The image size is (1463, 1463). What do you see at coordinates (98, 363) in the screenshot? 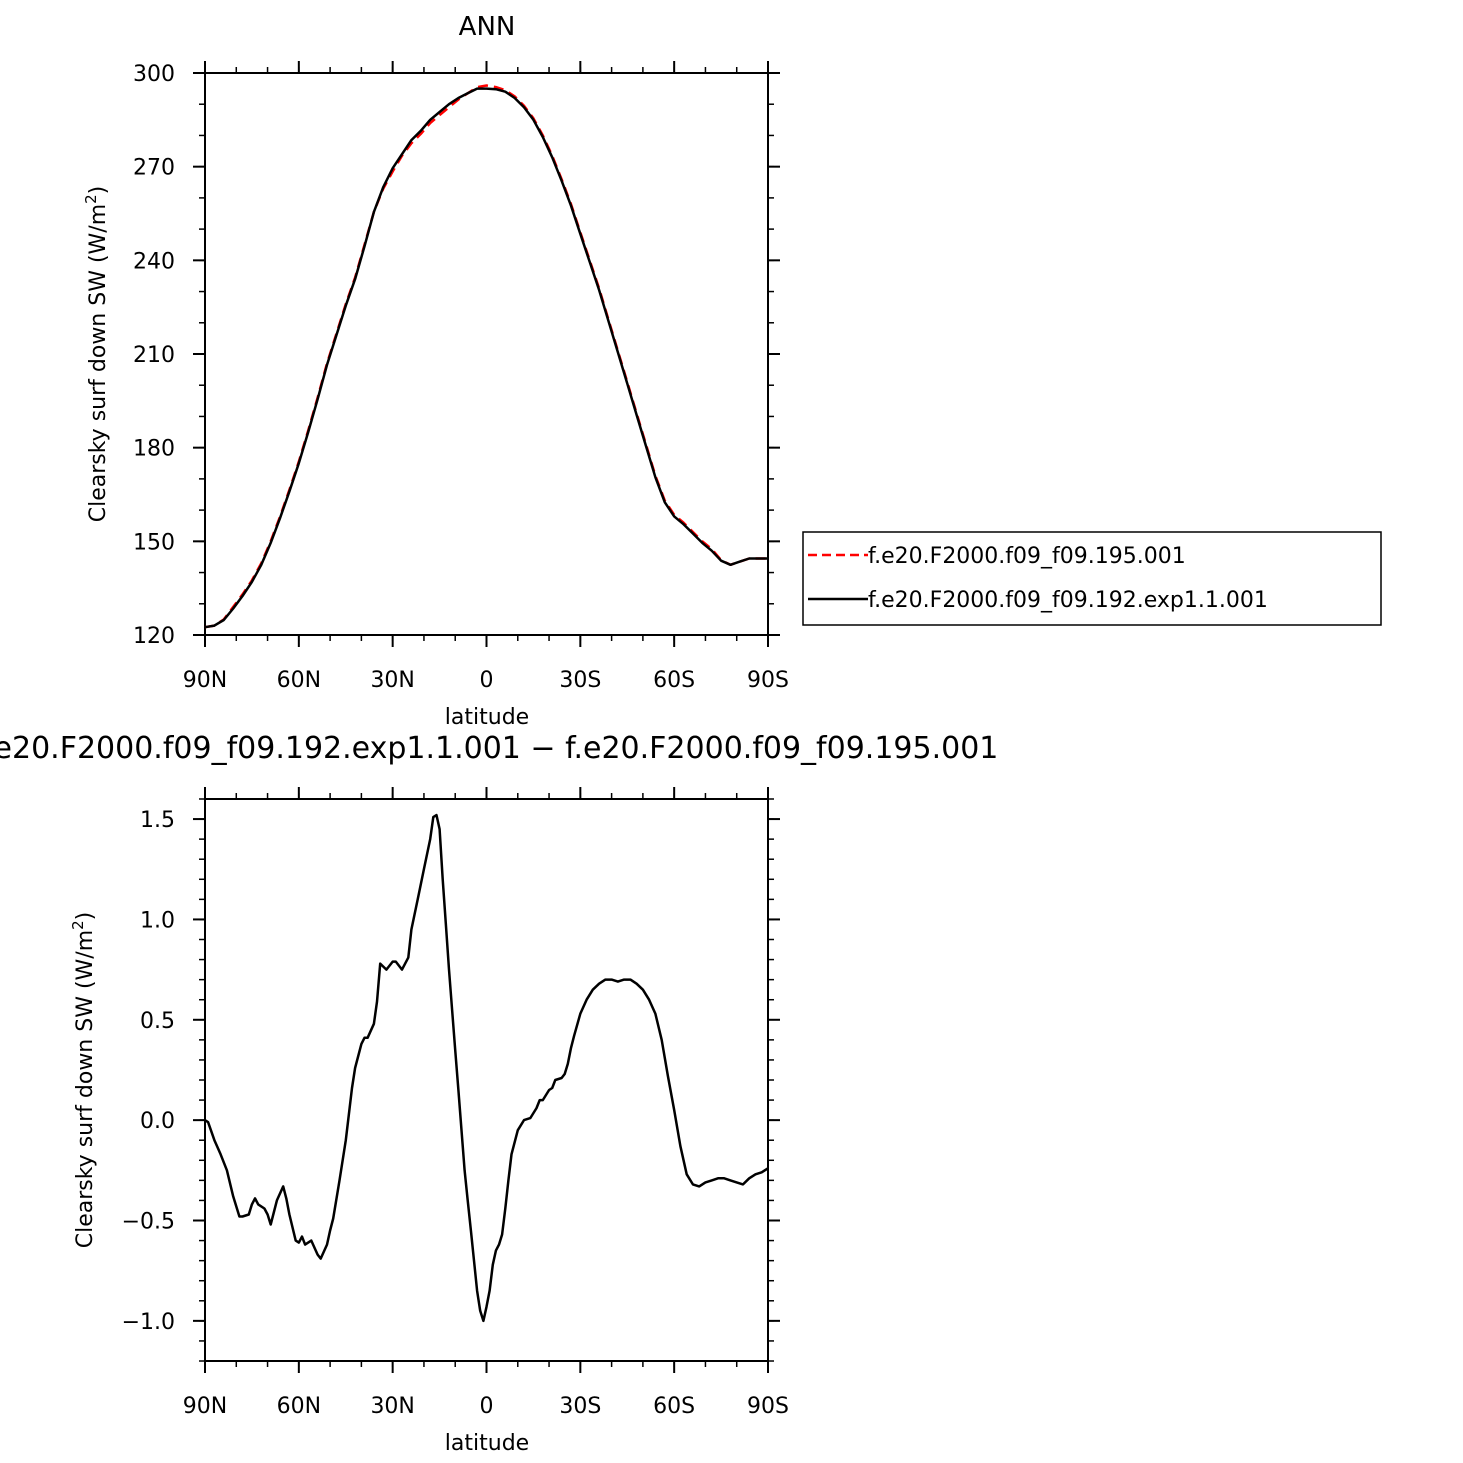
I see `top-y-axis-label-main: Clearsky surf down SW (W/m` at bounding box center [98, 363].